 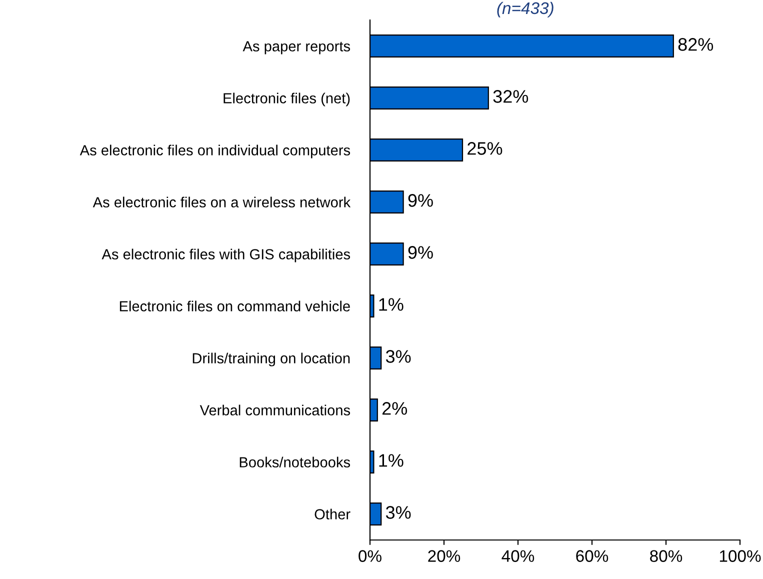 What do you see at coordinates (485, 148) in the screenshot?
I see `data-label: 25%` at bounding box center [485, 148].